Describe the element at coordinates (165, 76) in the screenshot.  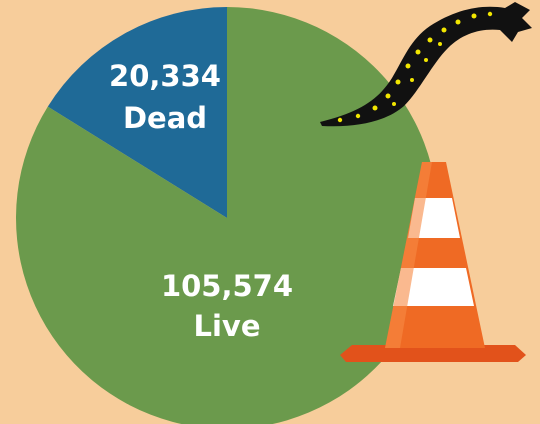
I see `value-label: 20,334` at that location.